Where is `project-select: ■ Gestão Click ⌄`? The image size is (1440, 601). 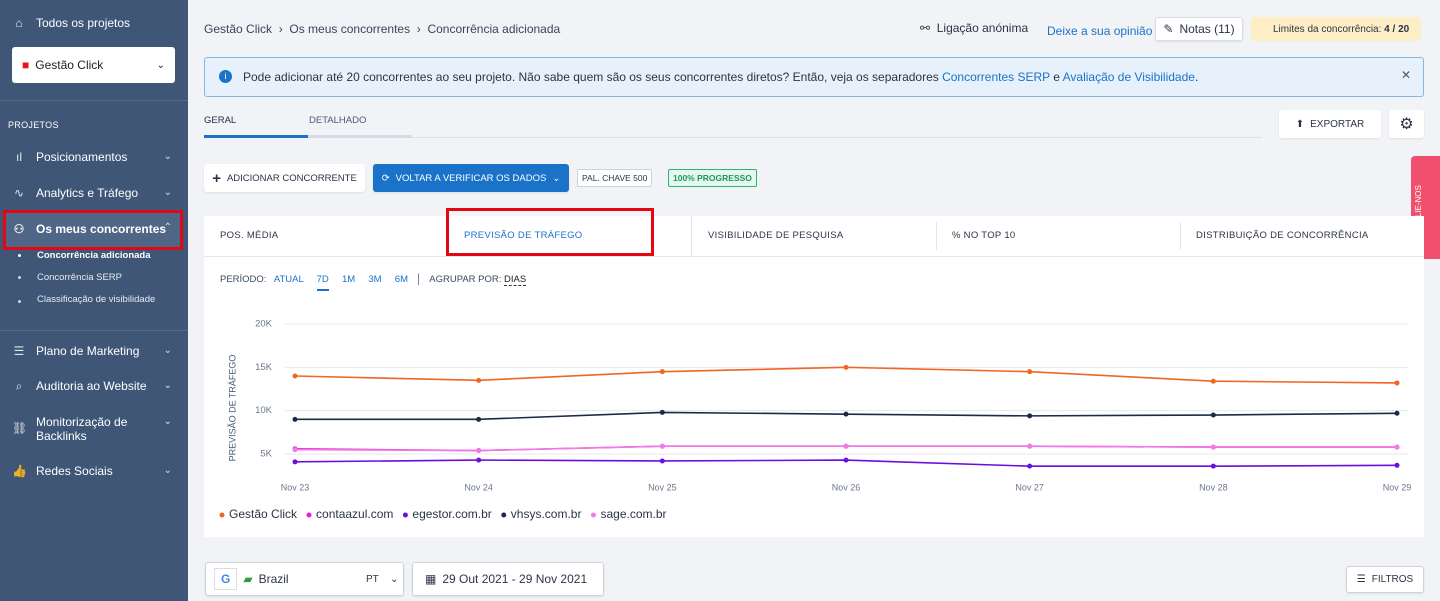 project-select: ■ Gestão Click ⌄ is located at coordinates (93, 65).